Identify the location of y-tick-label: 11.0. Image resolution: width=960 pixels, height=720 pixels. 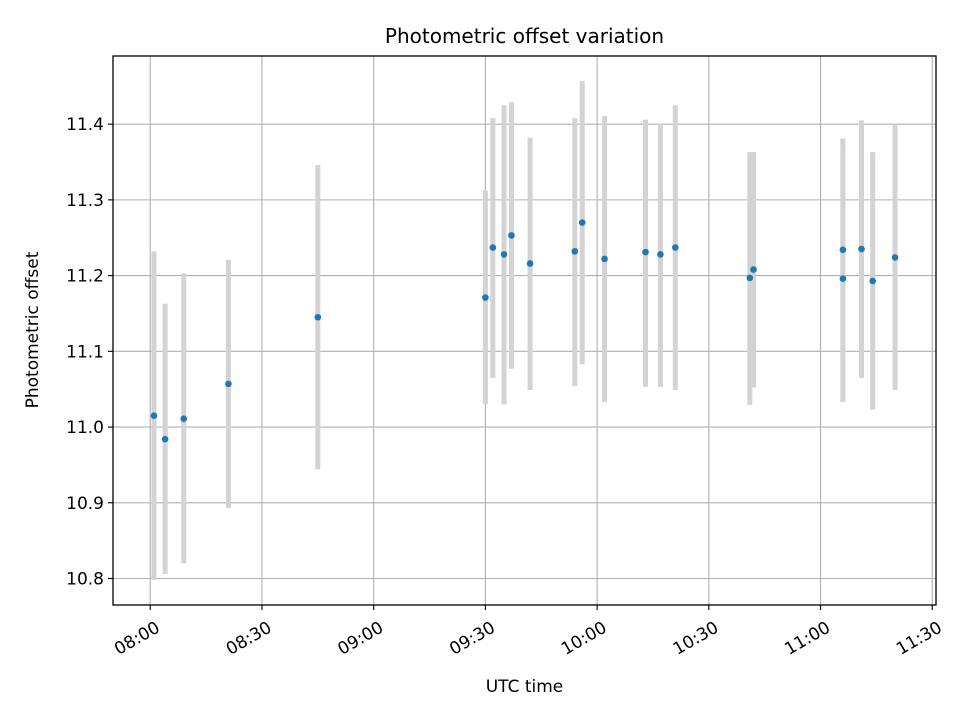
(85, 428).